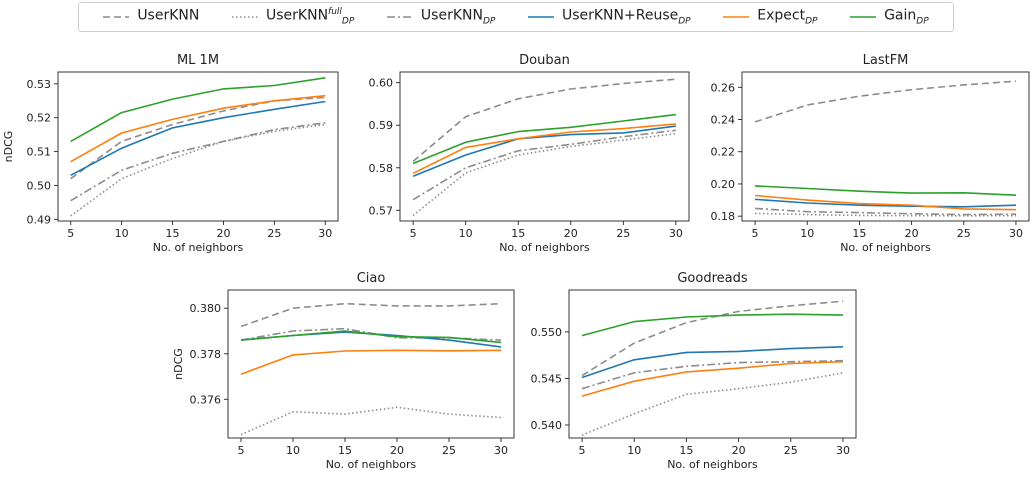  I want to click on chart-title: Douban, so click(544, 60).